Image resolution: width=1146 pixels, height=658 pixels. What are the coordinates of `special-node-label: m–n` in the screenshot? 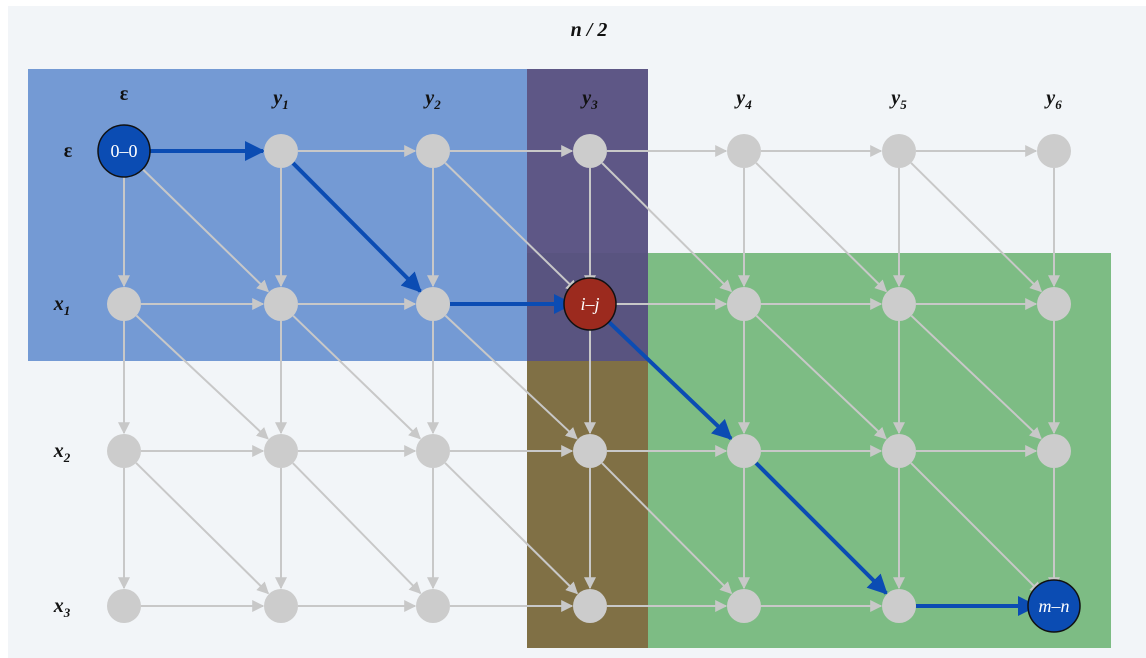 It's located at (1054, 606).